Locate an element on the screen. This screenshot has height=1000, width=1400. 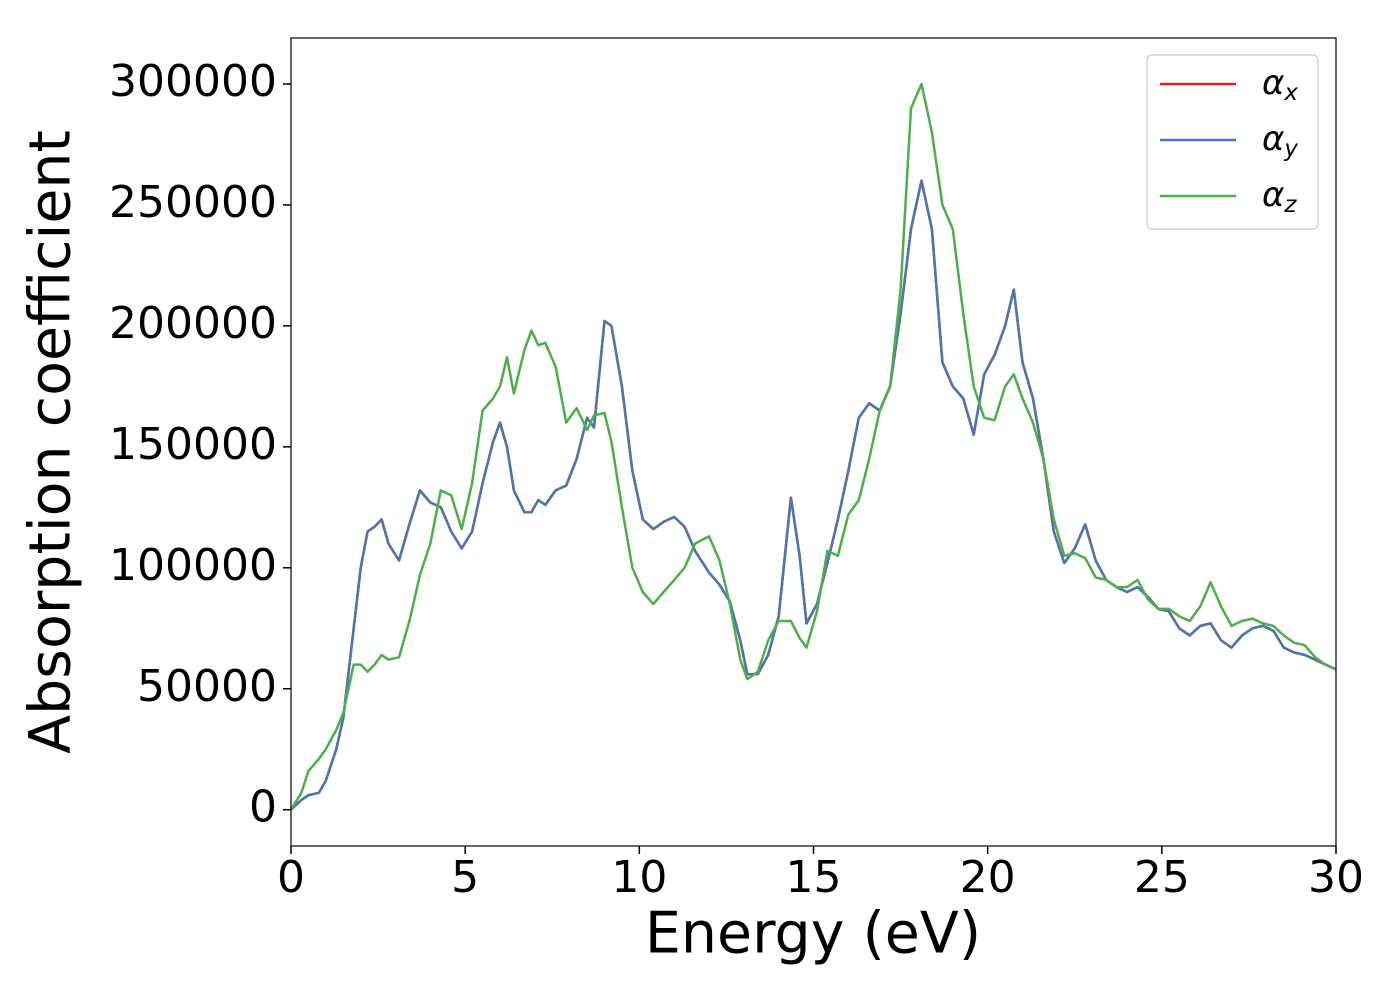
x-tick-label: 15 is located at coordinates (814, 877).